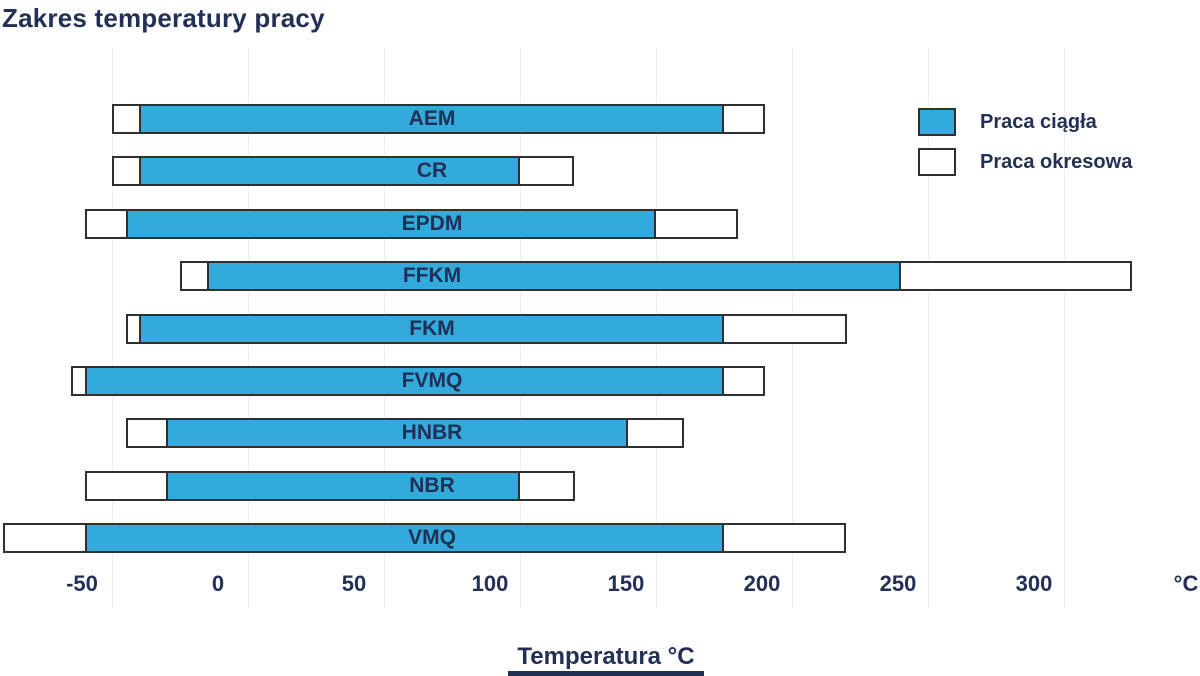 The image size is (1200, 676). I want to click on material-label: CR, so click(432, 170).